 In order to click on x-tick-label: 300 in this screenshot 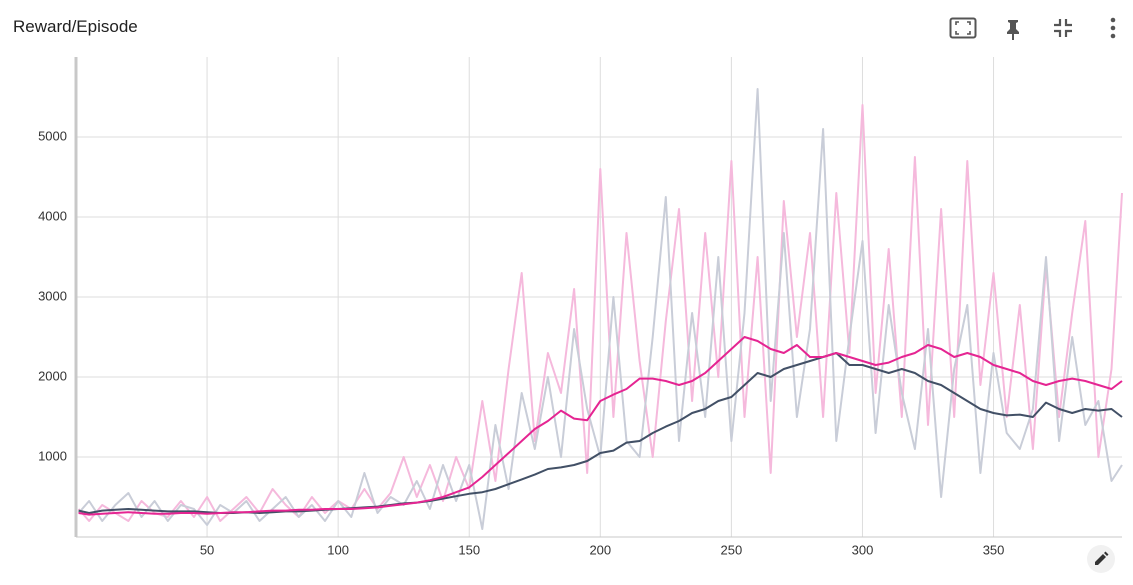, I will do `click(863, 549)`.